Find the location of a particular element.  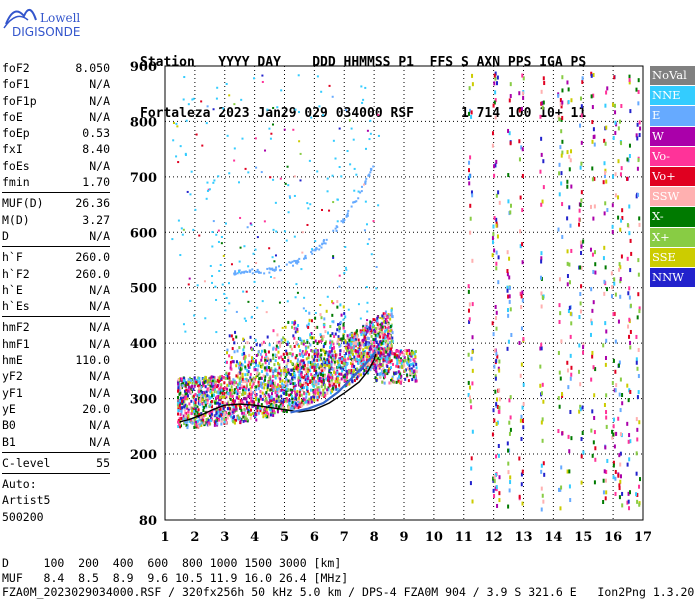

y-tick-label: 400 is located at coordinates (143, 344).